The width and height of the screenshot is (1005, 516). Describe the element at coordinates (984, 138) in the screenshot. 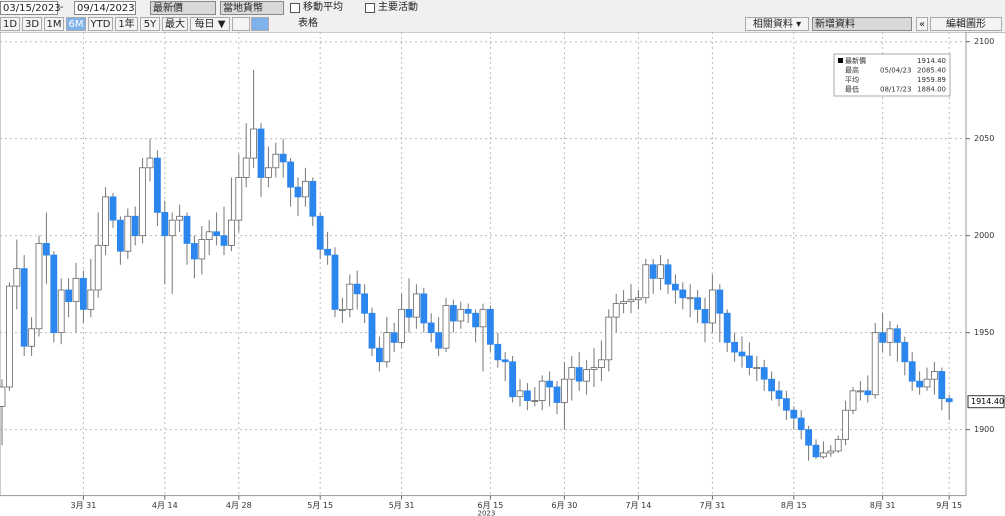

I see `y-tick-label: 2050` at that location.